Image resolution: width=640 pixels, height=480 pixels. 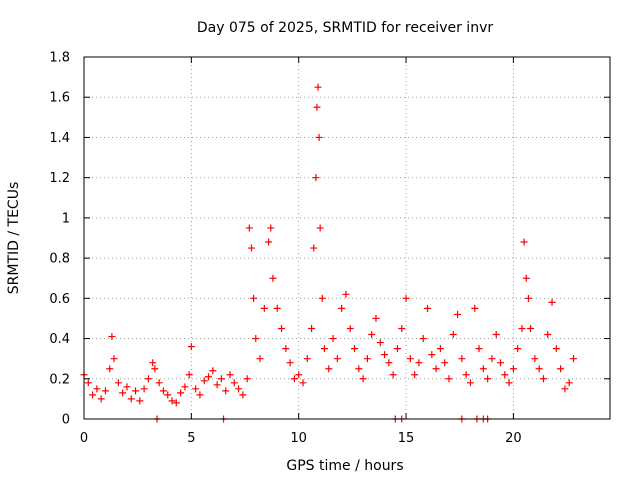 What do you see at coordinates (344, 466) in the screenshot?
I see `x-axis-label: GPS time / hours` at bounding box center [344, 466].